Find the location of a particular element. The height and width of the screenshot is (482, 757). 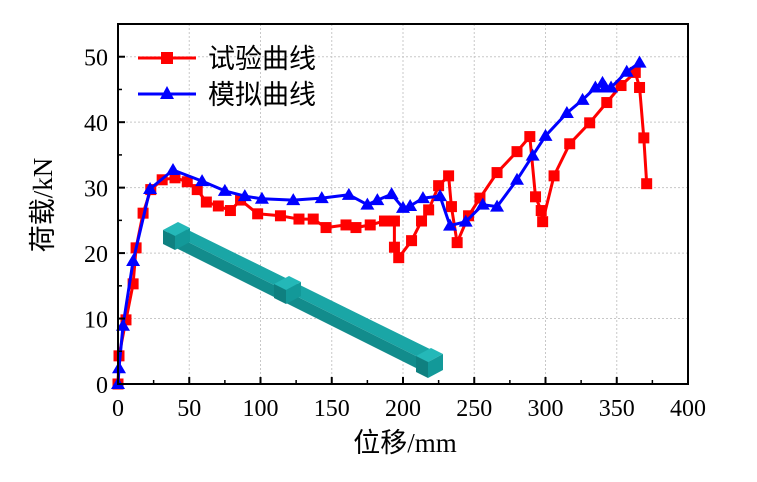

y-tick-label: 50 is located at coordinates (96, 59).